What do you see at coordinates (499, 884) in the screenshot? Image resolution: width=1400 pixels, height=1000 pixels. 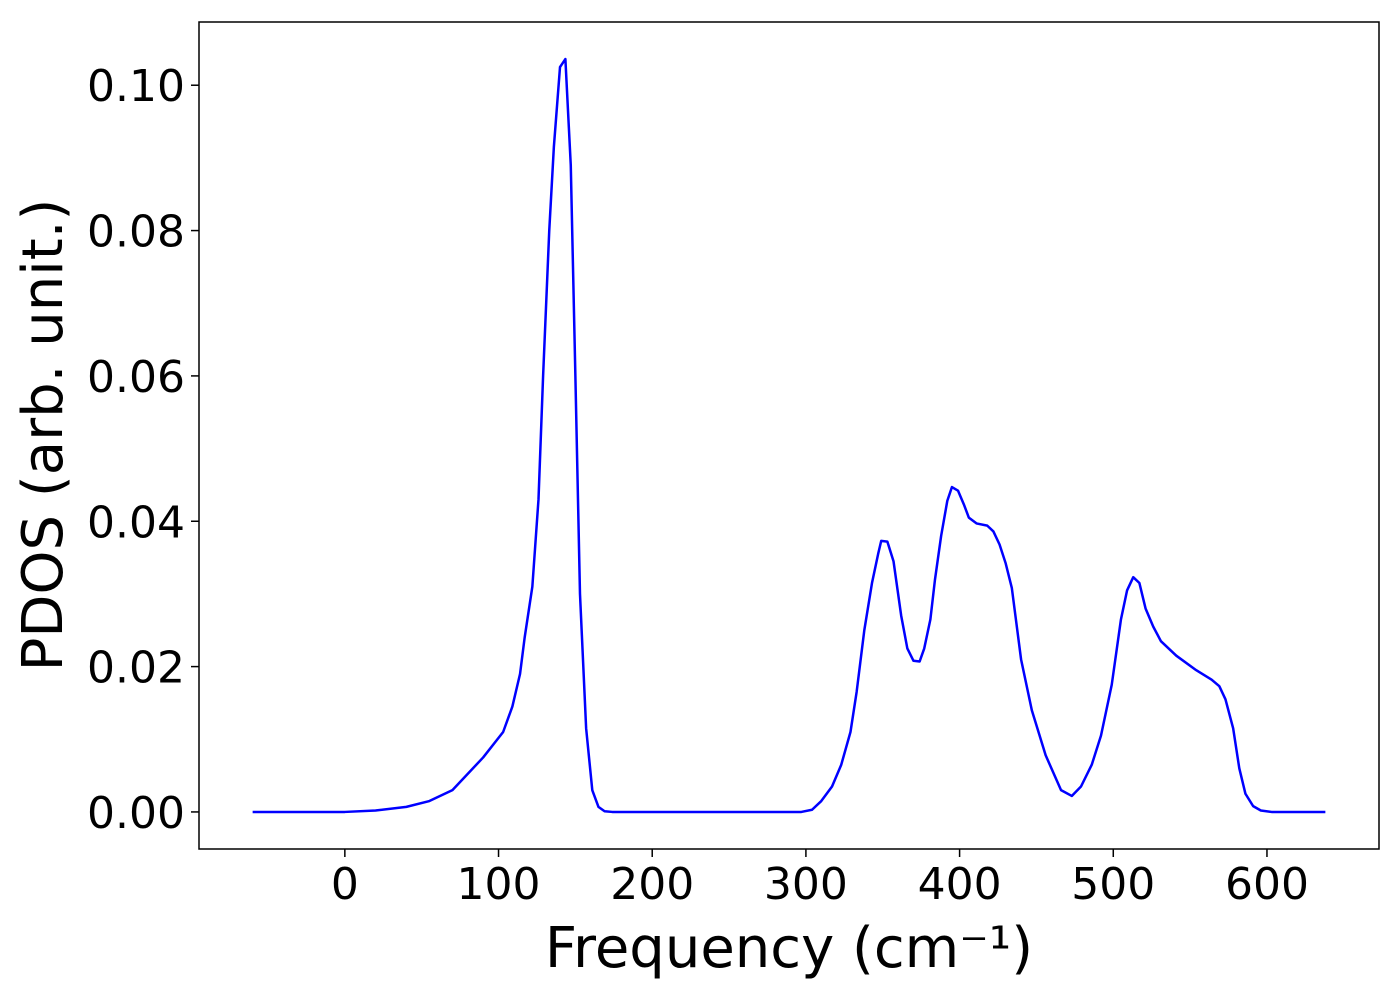 I see `x-tick-label: 100` at bounding box center [499, 884].